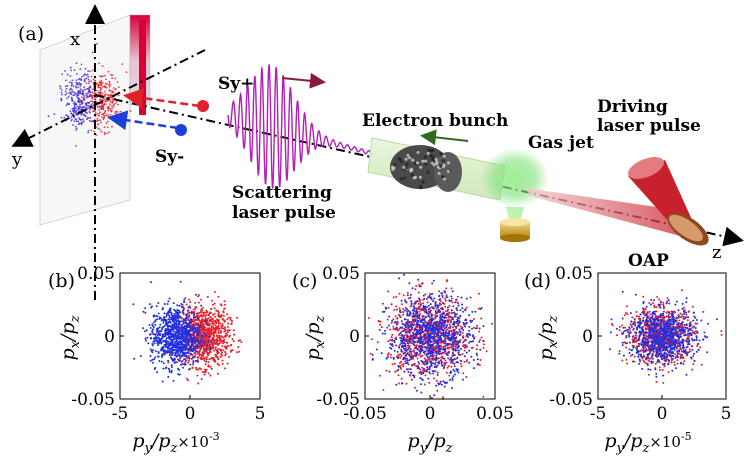  What do you see at coordinates (688, 229) in the screenshot?
I see `oap-mirror` at bounding box center [688, 229].